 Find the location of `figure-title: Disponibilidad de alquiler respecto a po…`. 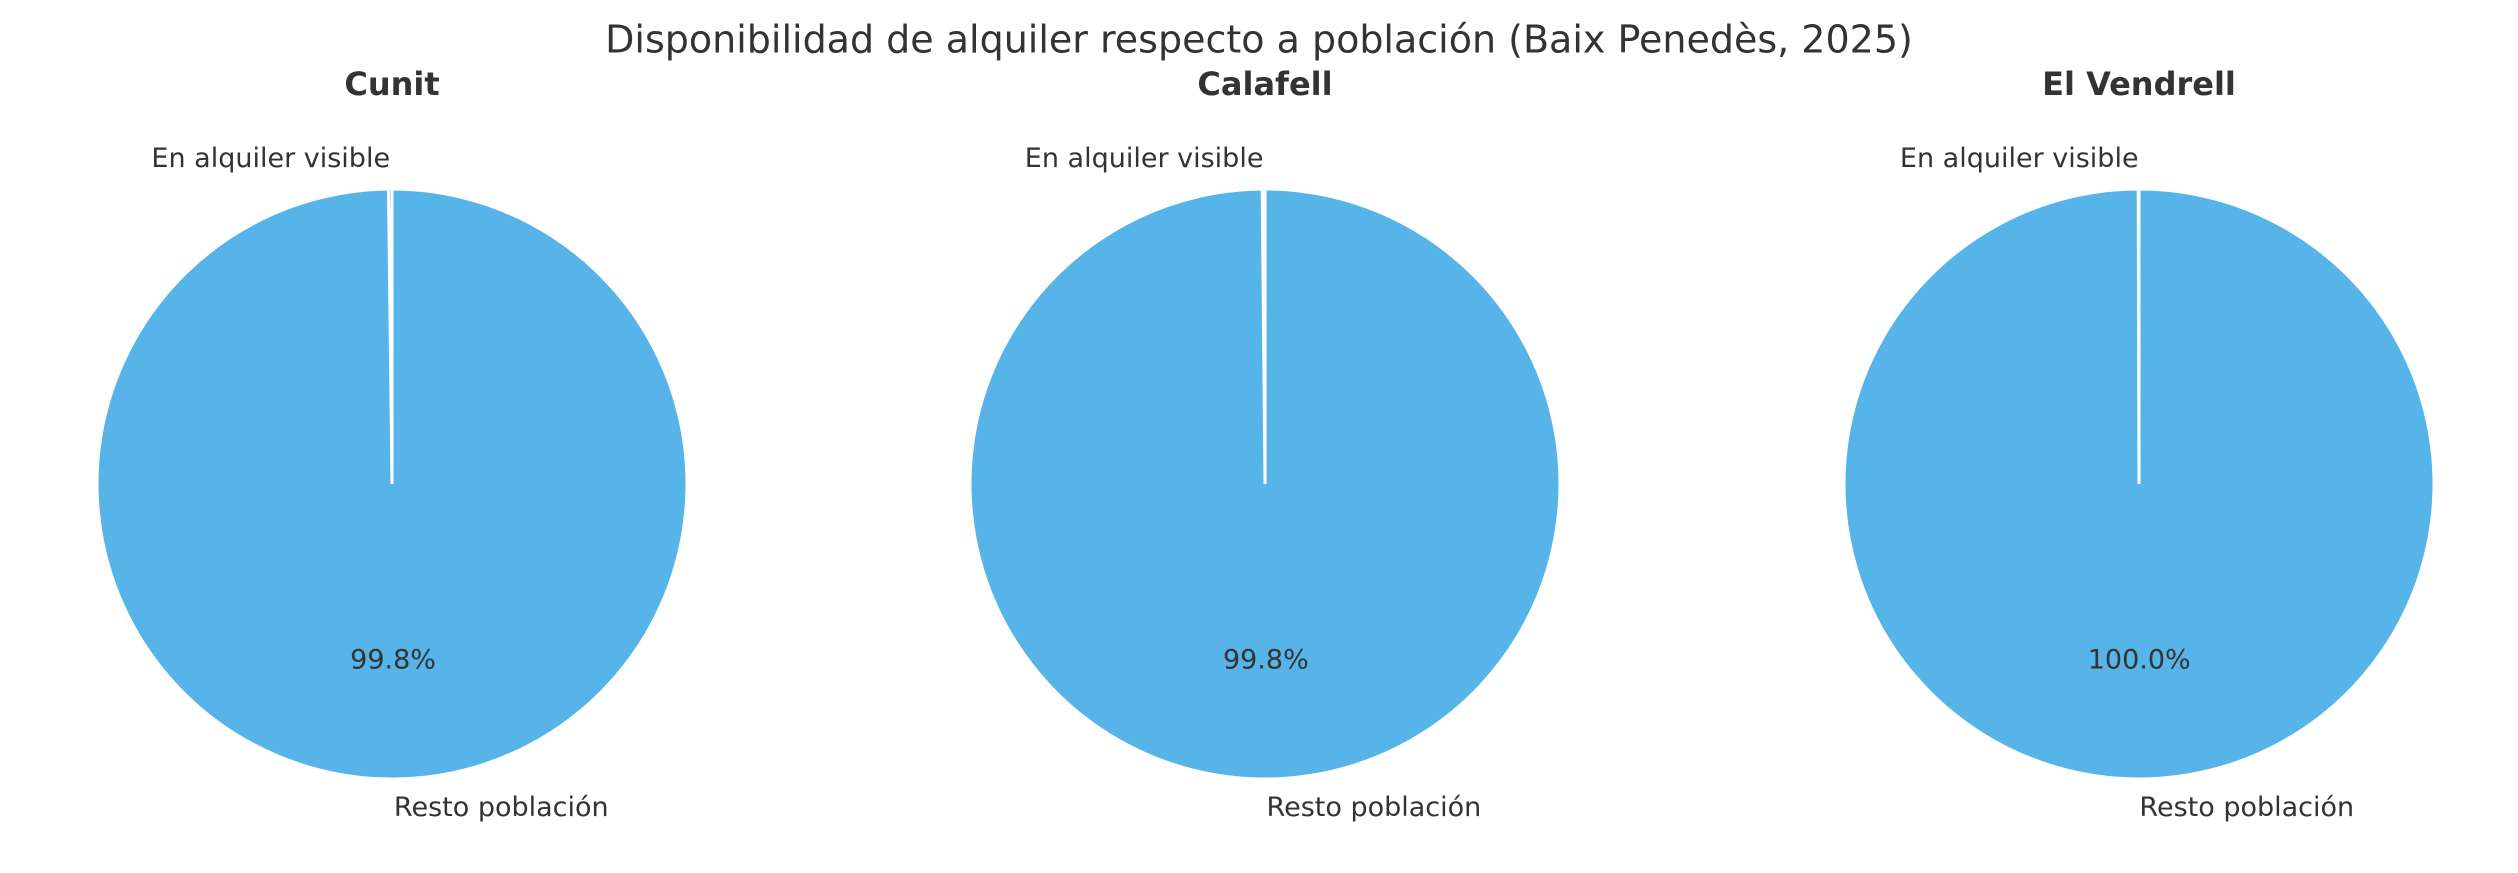

figure-title: Disponibilidad de alquiler respecto a po… is located at coordinates (1259, 40).